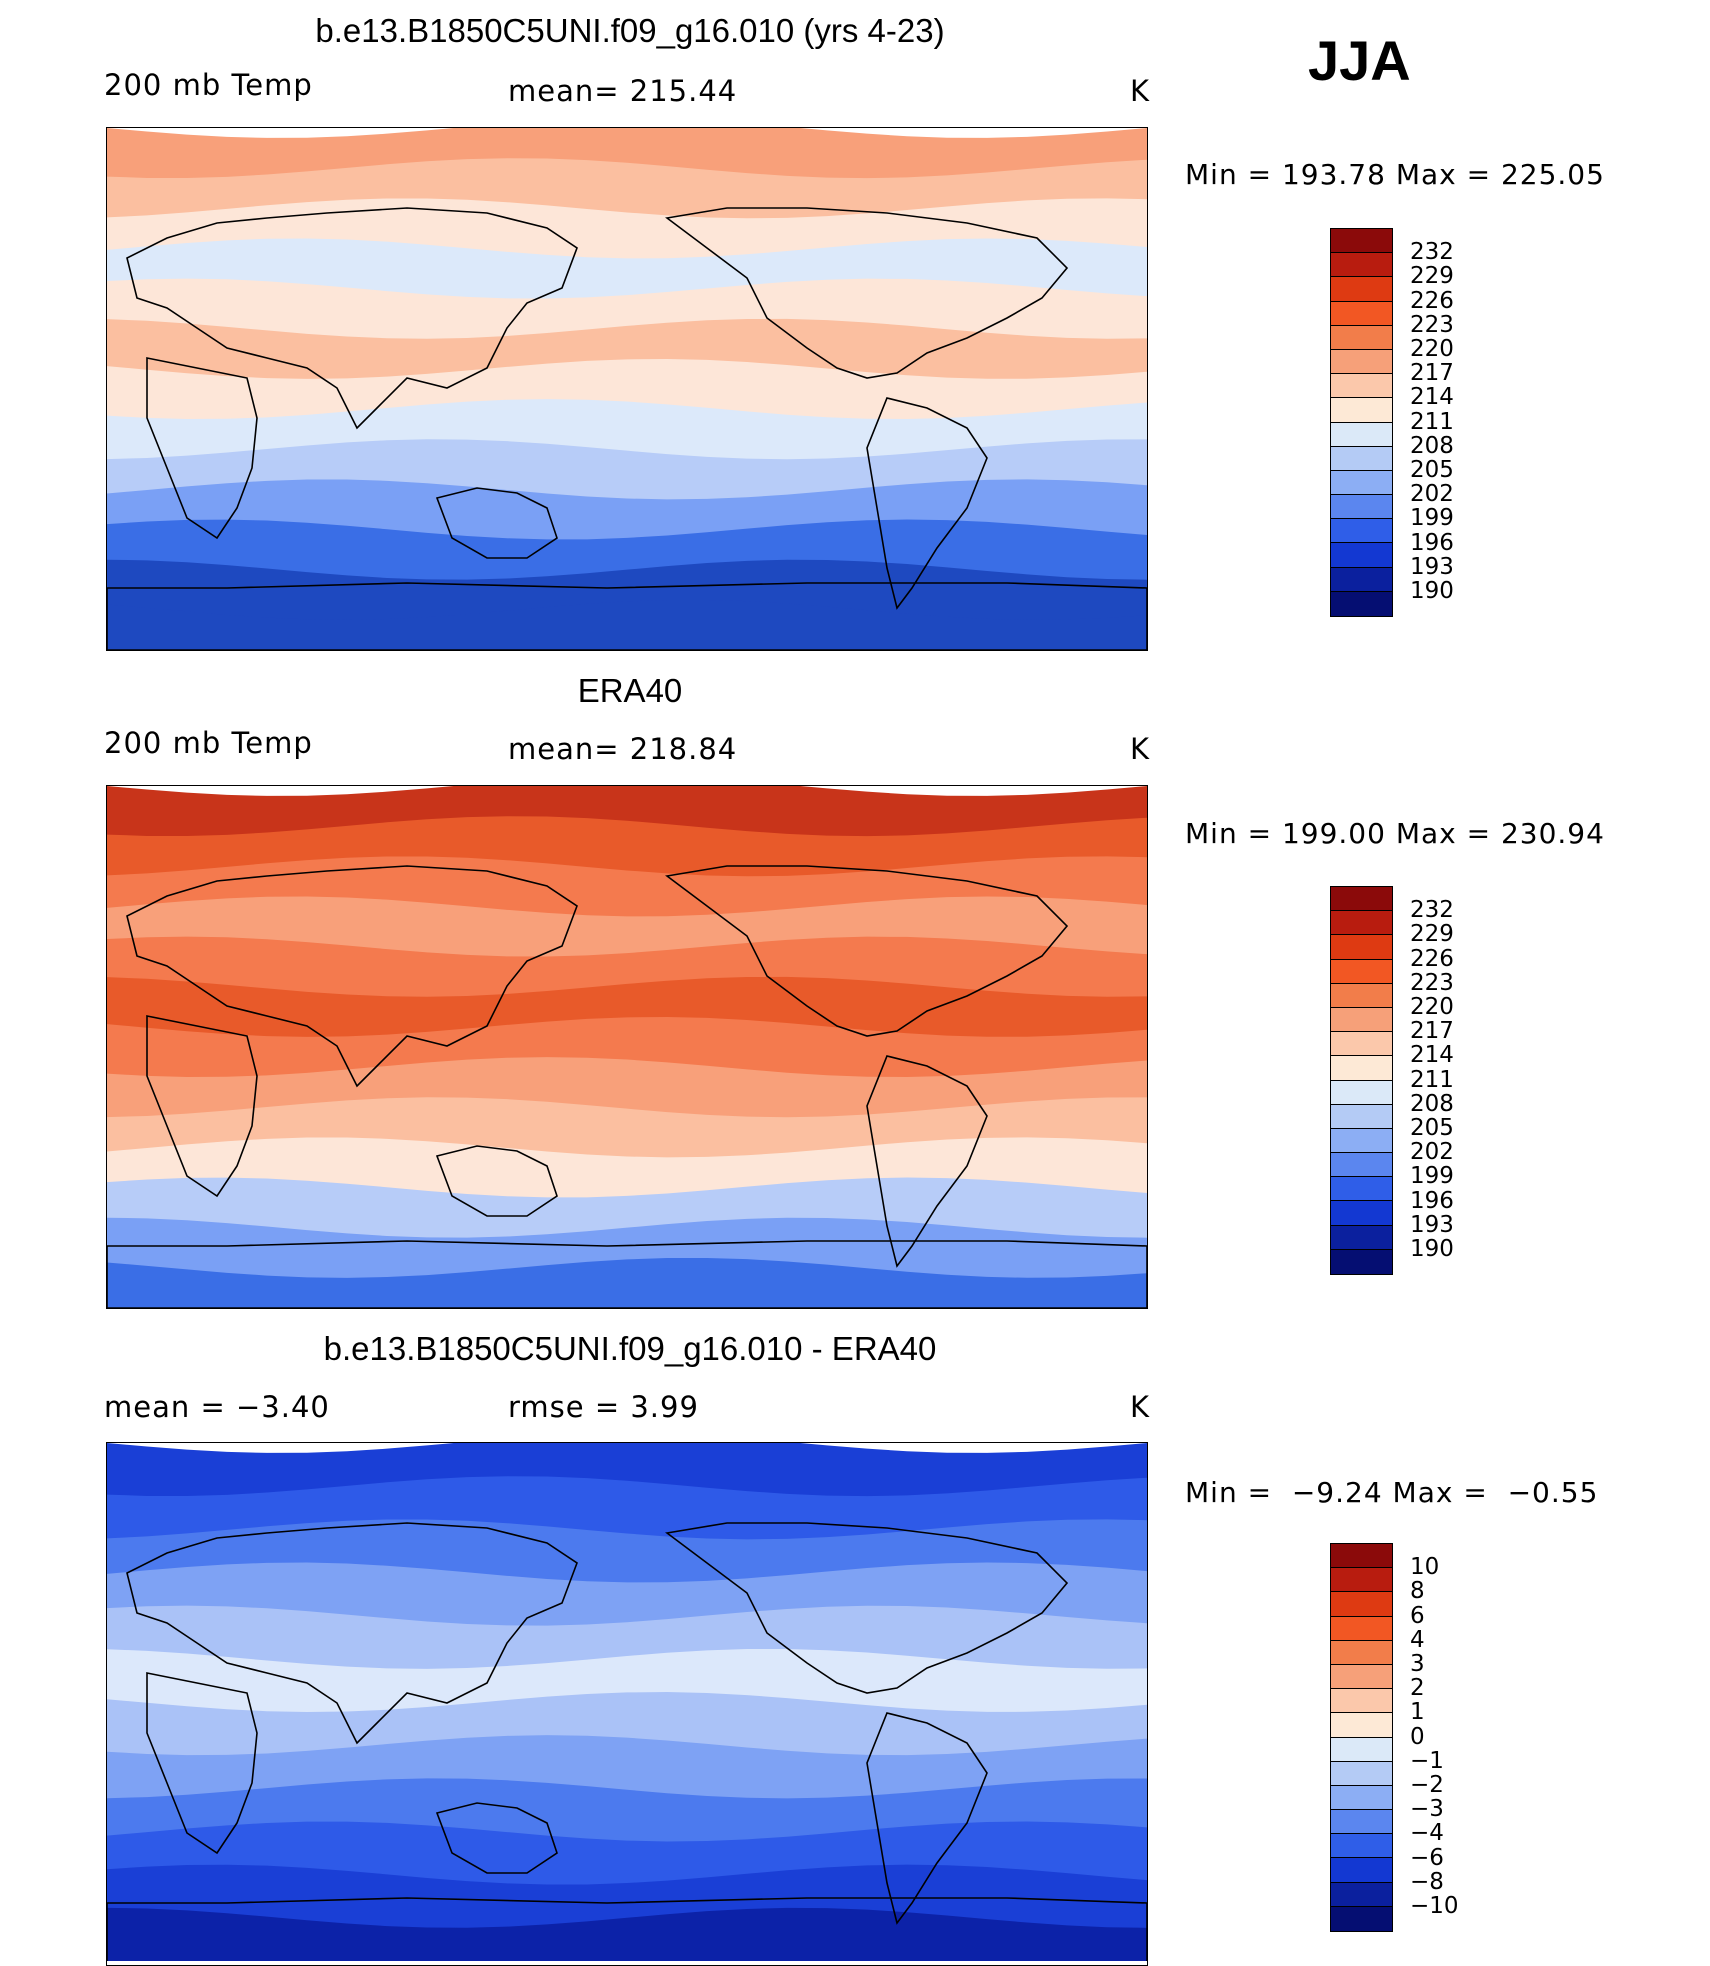 This screenshot has height=1966, width=1710. What do you see at coordinates (1417, 1591) in the screenshot?
I see `colorbar-label: 8` at bounding box center [1417, 1591].